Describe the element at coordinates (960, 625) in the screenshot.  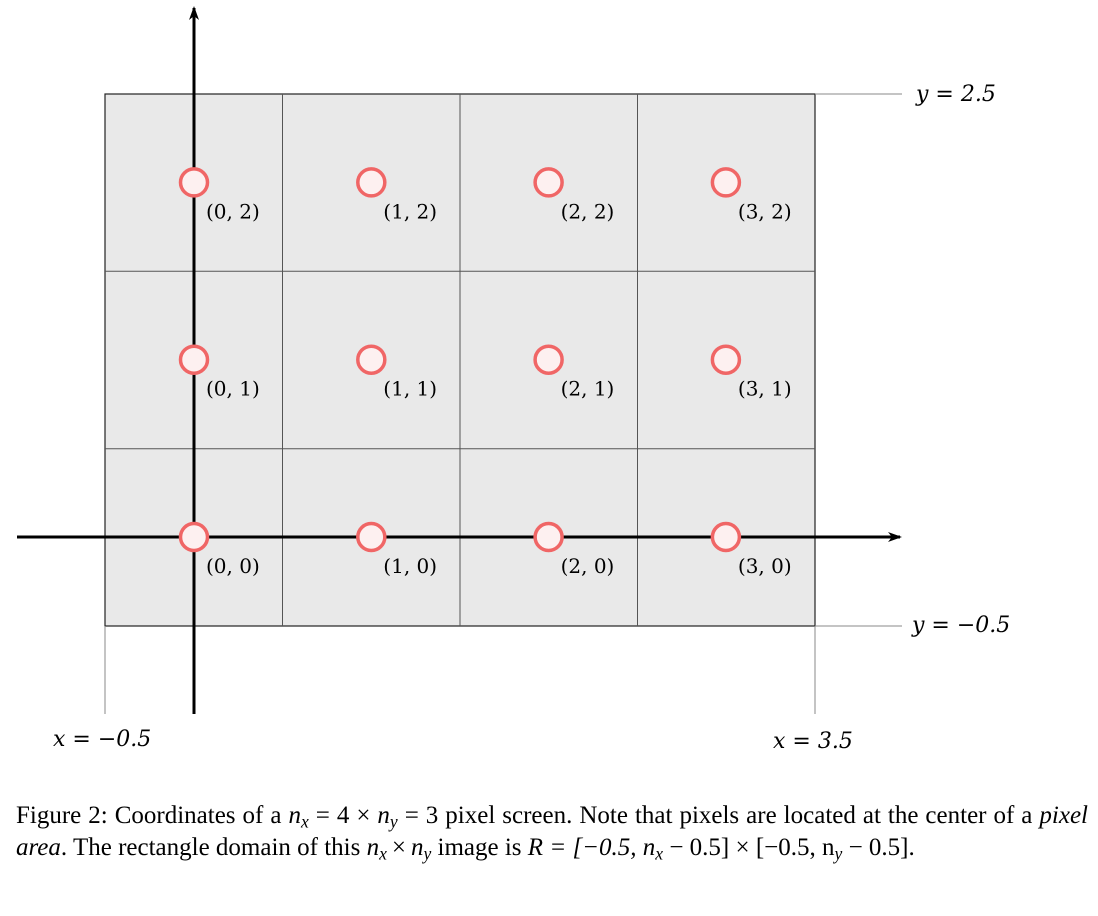
I see `y-bottom-boundary-label: y = −0.5` at that location.